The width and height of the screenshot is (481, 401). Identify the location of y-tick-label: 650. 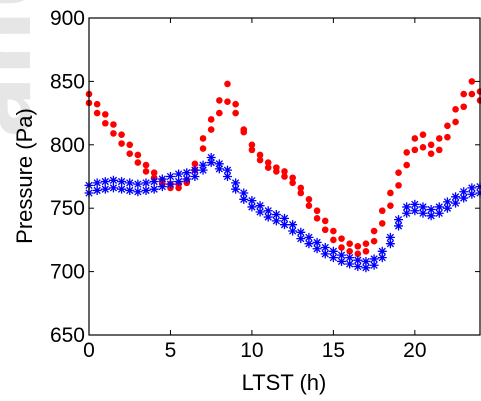
(67, 335).